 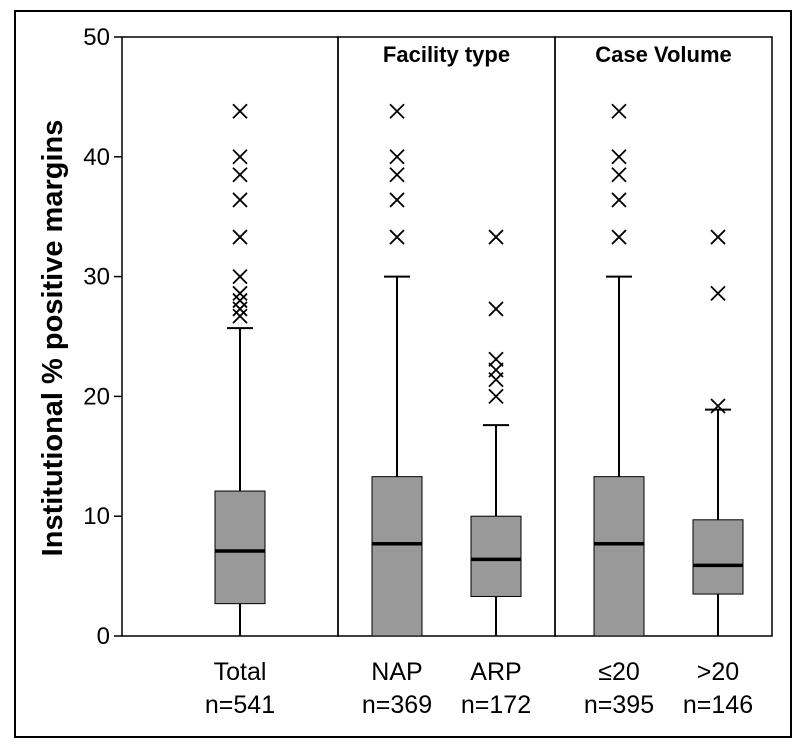 I want to click on iqr-box-total, so click(x=240, y=547).